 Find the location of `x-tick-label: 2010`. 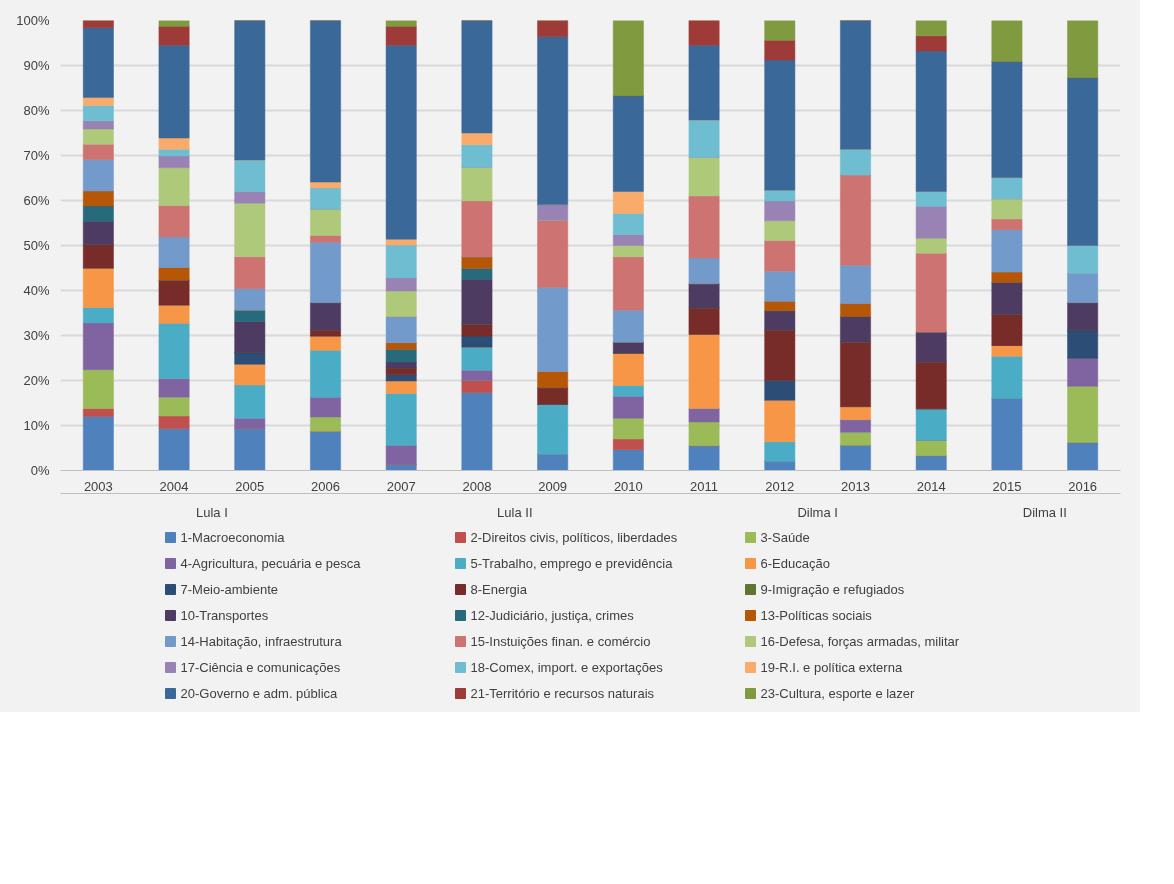

x-tick-label: 2010 is located at coordinates (628, 486).